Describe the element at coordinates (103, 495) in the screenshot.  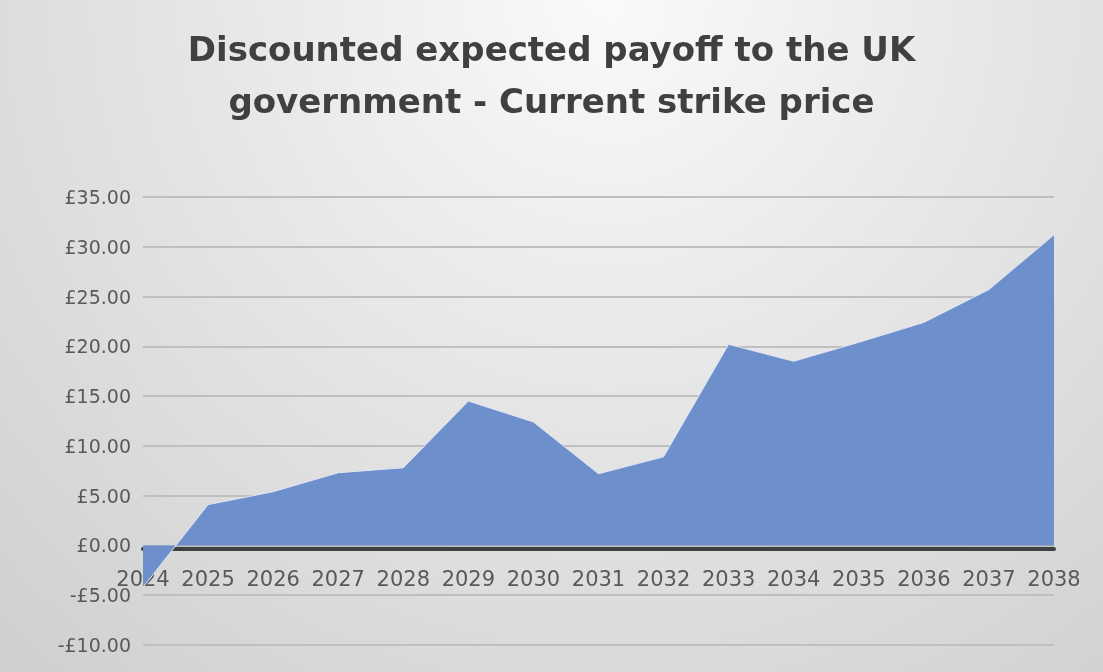
I see `y-tick-label: £5.00` at that location.